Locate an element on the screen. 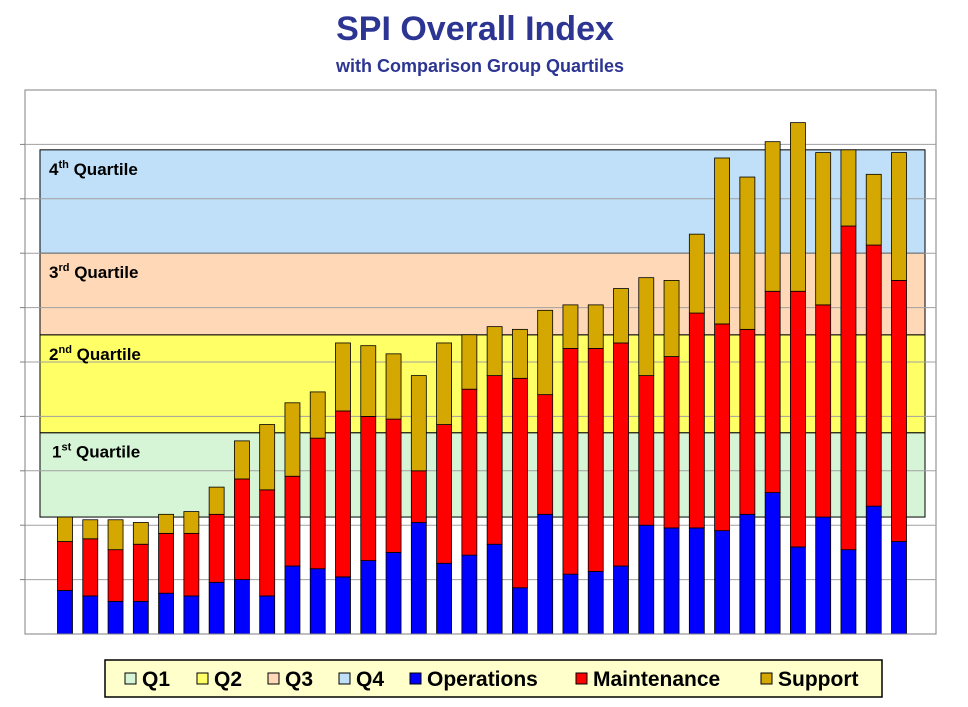  legend-label-q1: Q1 is located at coordinates (156, 679).